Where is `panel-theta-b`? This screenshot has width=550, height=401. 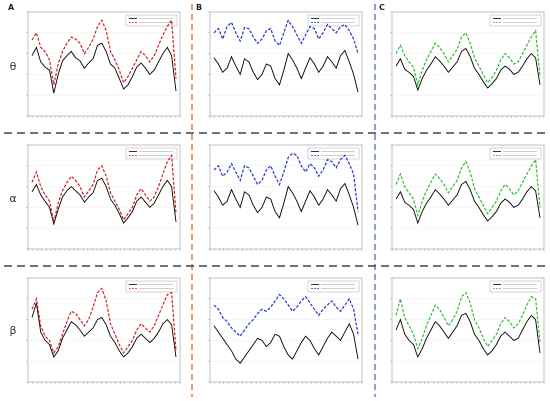
panel-theta-b is located at coordinates (285, 64).